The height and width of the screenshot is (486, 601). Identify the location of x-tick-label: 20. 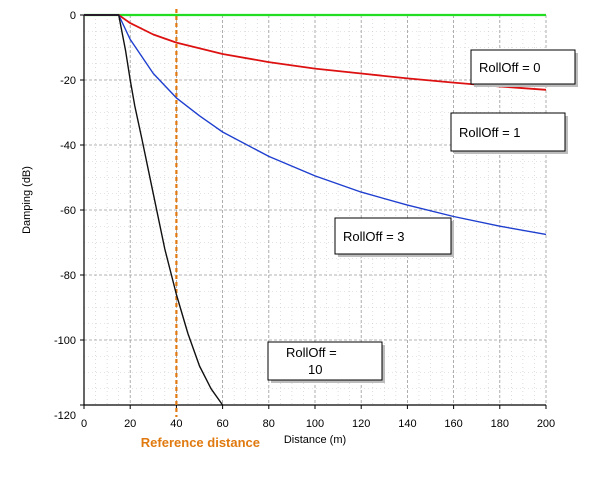
(130, 424).